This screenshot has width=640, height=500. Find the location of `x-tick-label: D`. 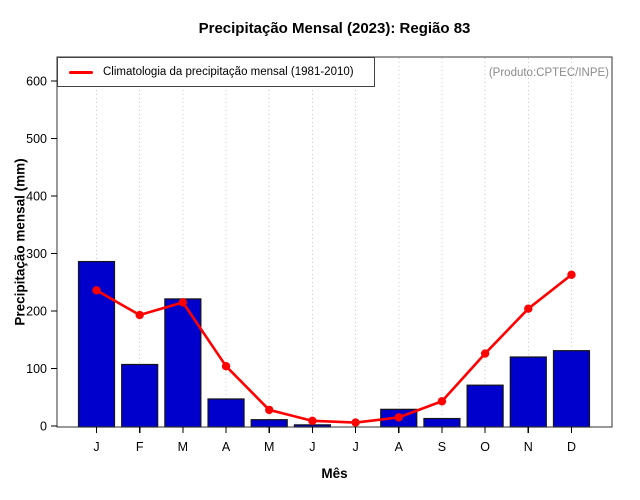

x-tick-label: D is located at coordinates (571, 447).